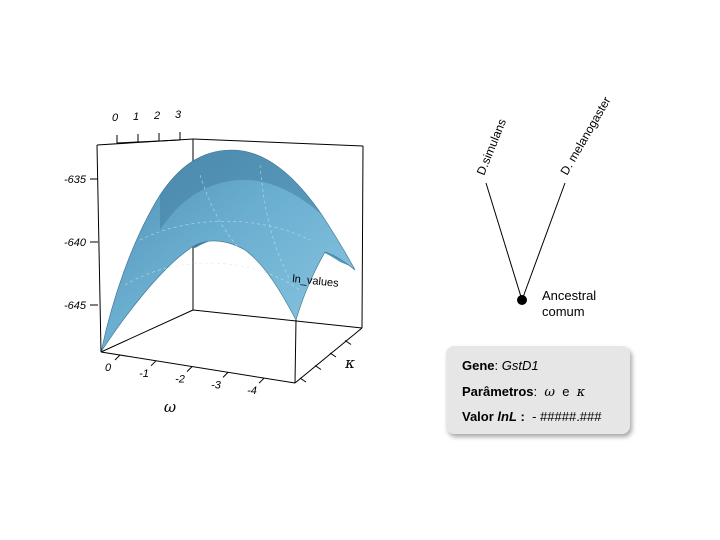  Describe the element at coordinates (522, 300) in the screenshot. I see `ancestor-node` at that location.